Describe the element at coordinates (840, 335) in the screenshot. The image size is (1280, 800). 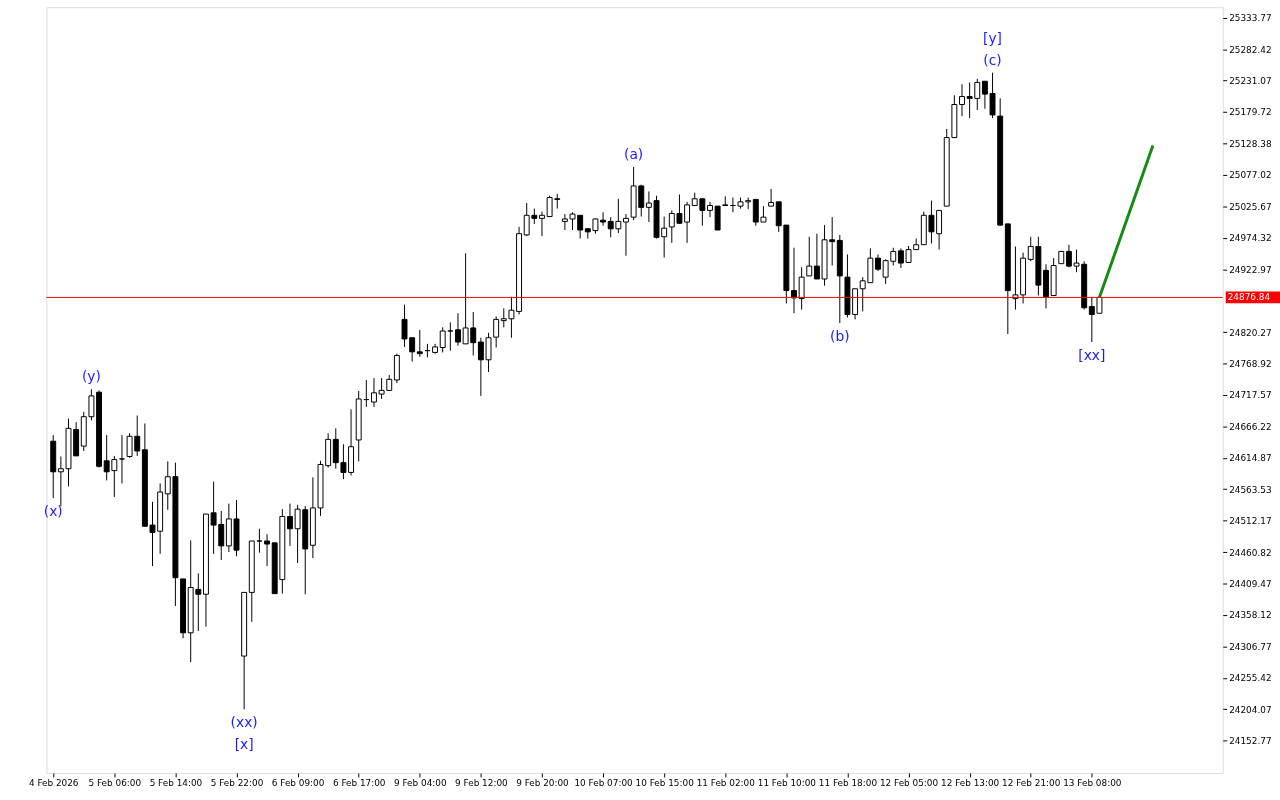
I see `annotation: (b)` at that location.